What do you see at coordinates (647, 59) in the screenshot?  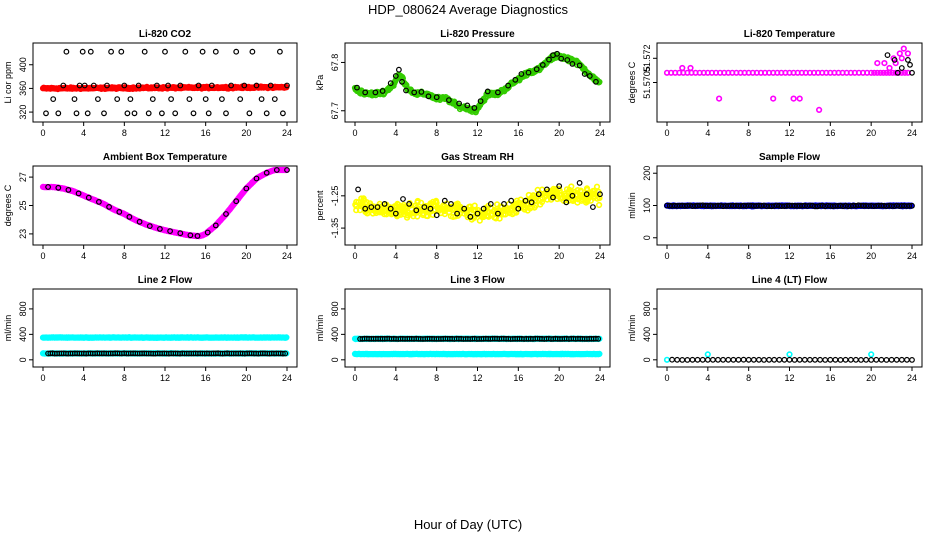 I see `y-tick-label: 51.572` at bounding box center [647, 59].